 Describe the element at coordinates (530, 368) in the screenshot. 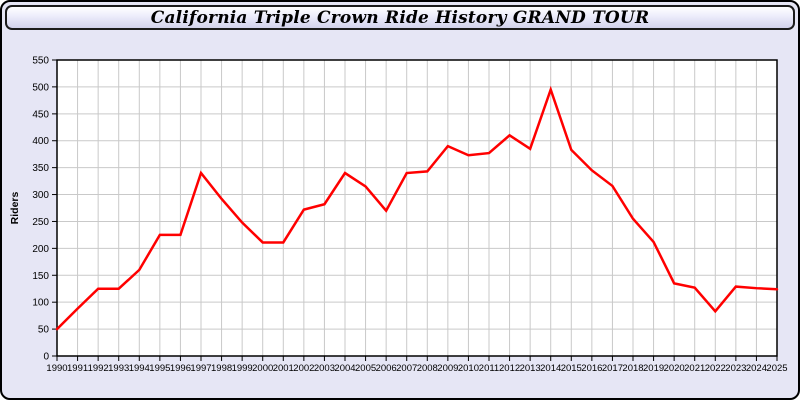

I see `x-tick-label: 2013` at that location.